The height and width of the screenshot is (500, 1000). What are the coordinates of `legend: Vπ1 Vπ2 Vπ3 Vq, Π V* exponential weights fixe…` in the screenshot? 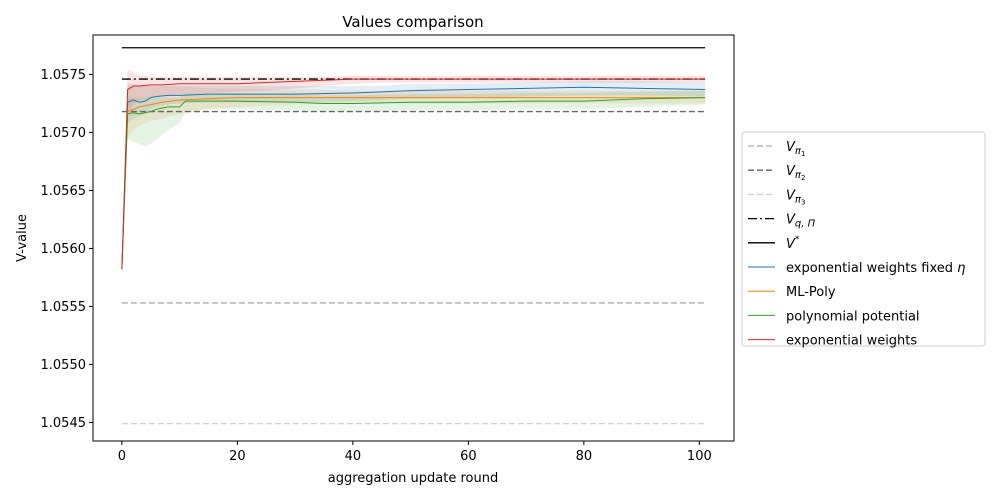 It's located at (863, 240).